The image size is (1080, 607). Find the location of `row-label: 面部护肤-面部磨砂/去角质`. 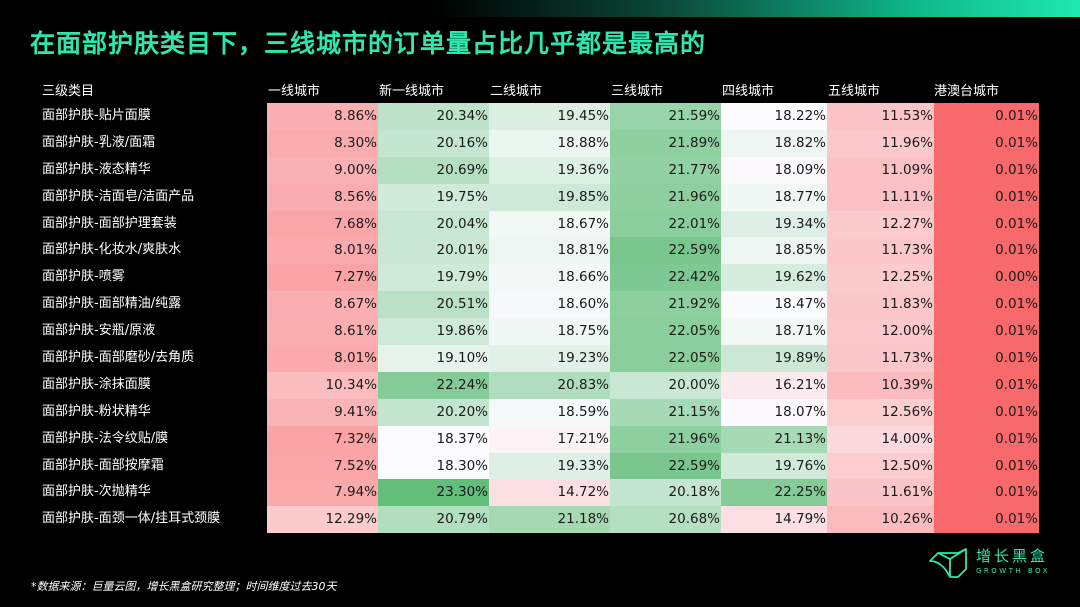

row-label: 面部护肤-面部磨砂/去角质 is located at coordinates (118, 358).